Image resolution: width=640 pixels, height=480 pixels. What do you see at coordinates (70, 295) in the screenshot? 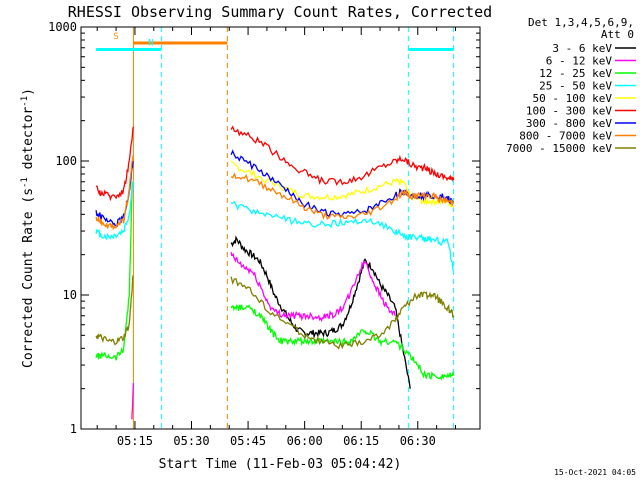
I see `y-tick-label-1: 10` at bounding box center [70, 295].